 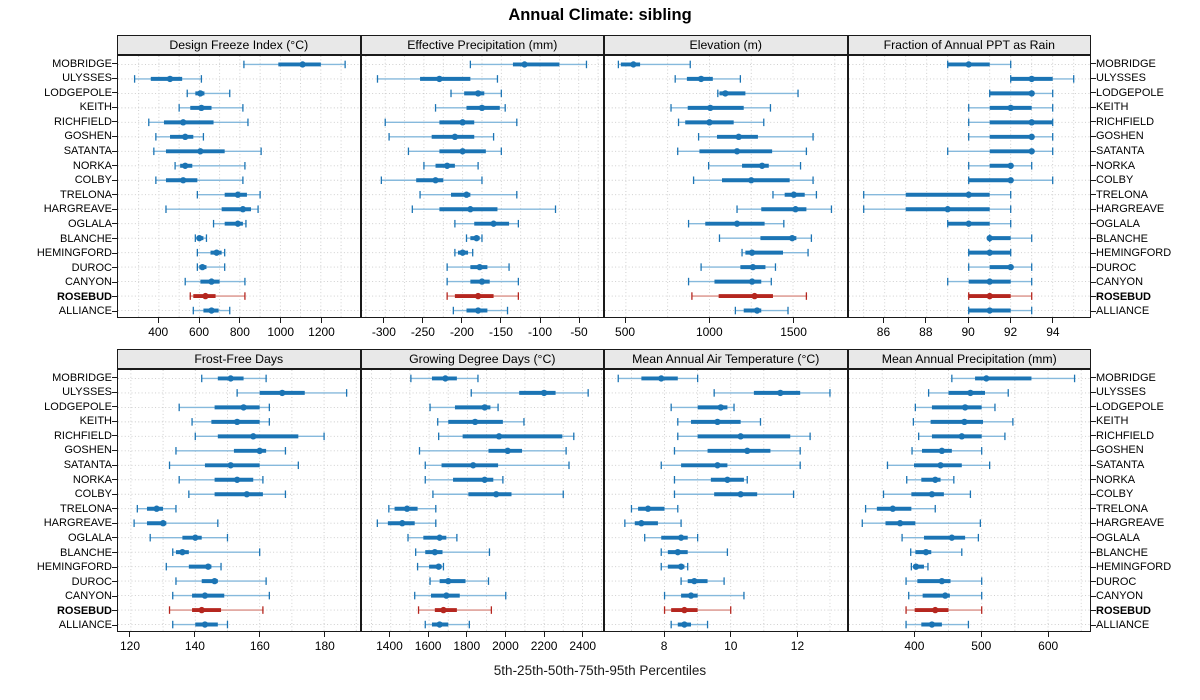 What do you see at coordinates (1134, 253) in the screenshot?
I see `station-label-right: HEMINGFORD` at bounding box center [1134, 253].